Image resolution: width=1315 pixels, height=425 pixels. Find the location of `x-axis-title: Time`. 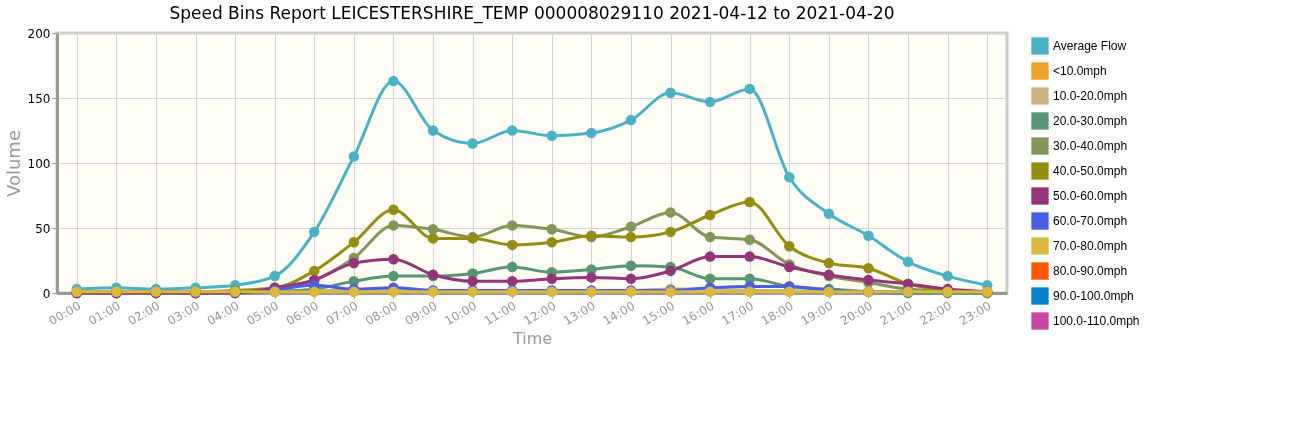

x-axis-title: Time is located at coordinates (532, 339).